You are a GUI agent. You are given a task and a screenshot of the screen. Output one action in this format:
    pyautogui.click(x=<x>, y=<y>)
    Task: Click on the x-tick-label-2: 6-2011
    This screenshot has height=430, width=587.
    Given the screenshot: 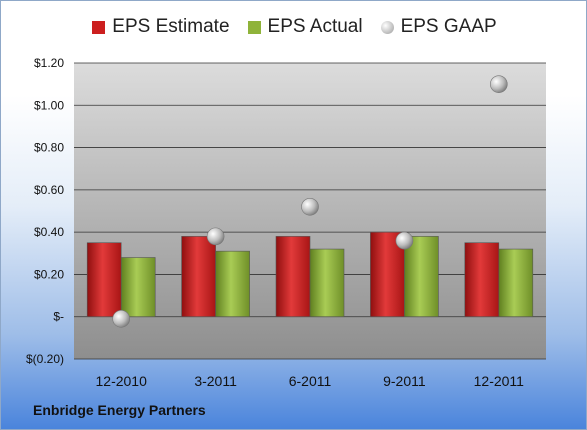 What is the action you would take?
    pyautogui.click(x=310, y=381)
    